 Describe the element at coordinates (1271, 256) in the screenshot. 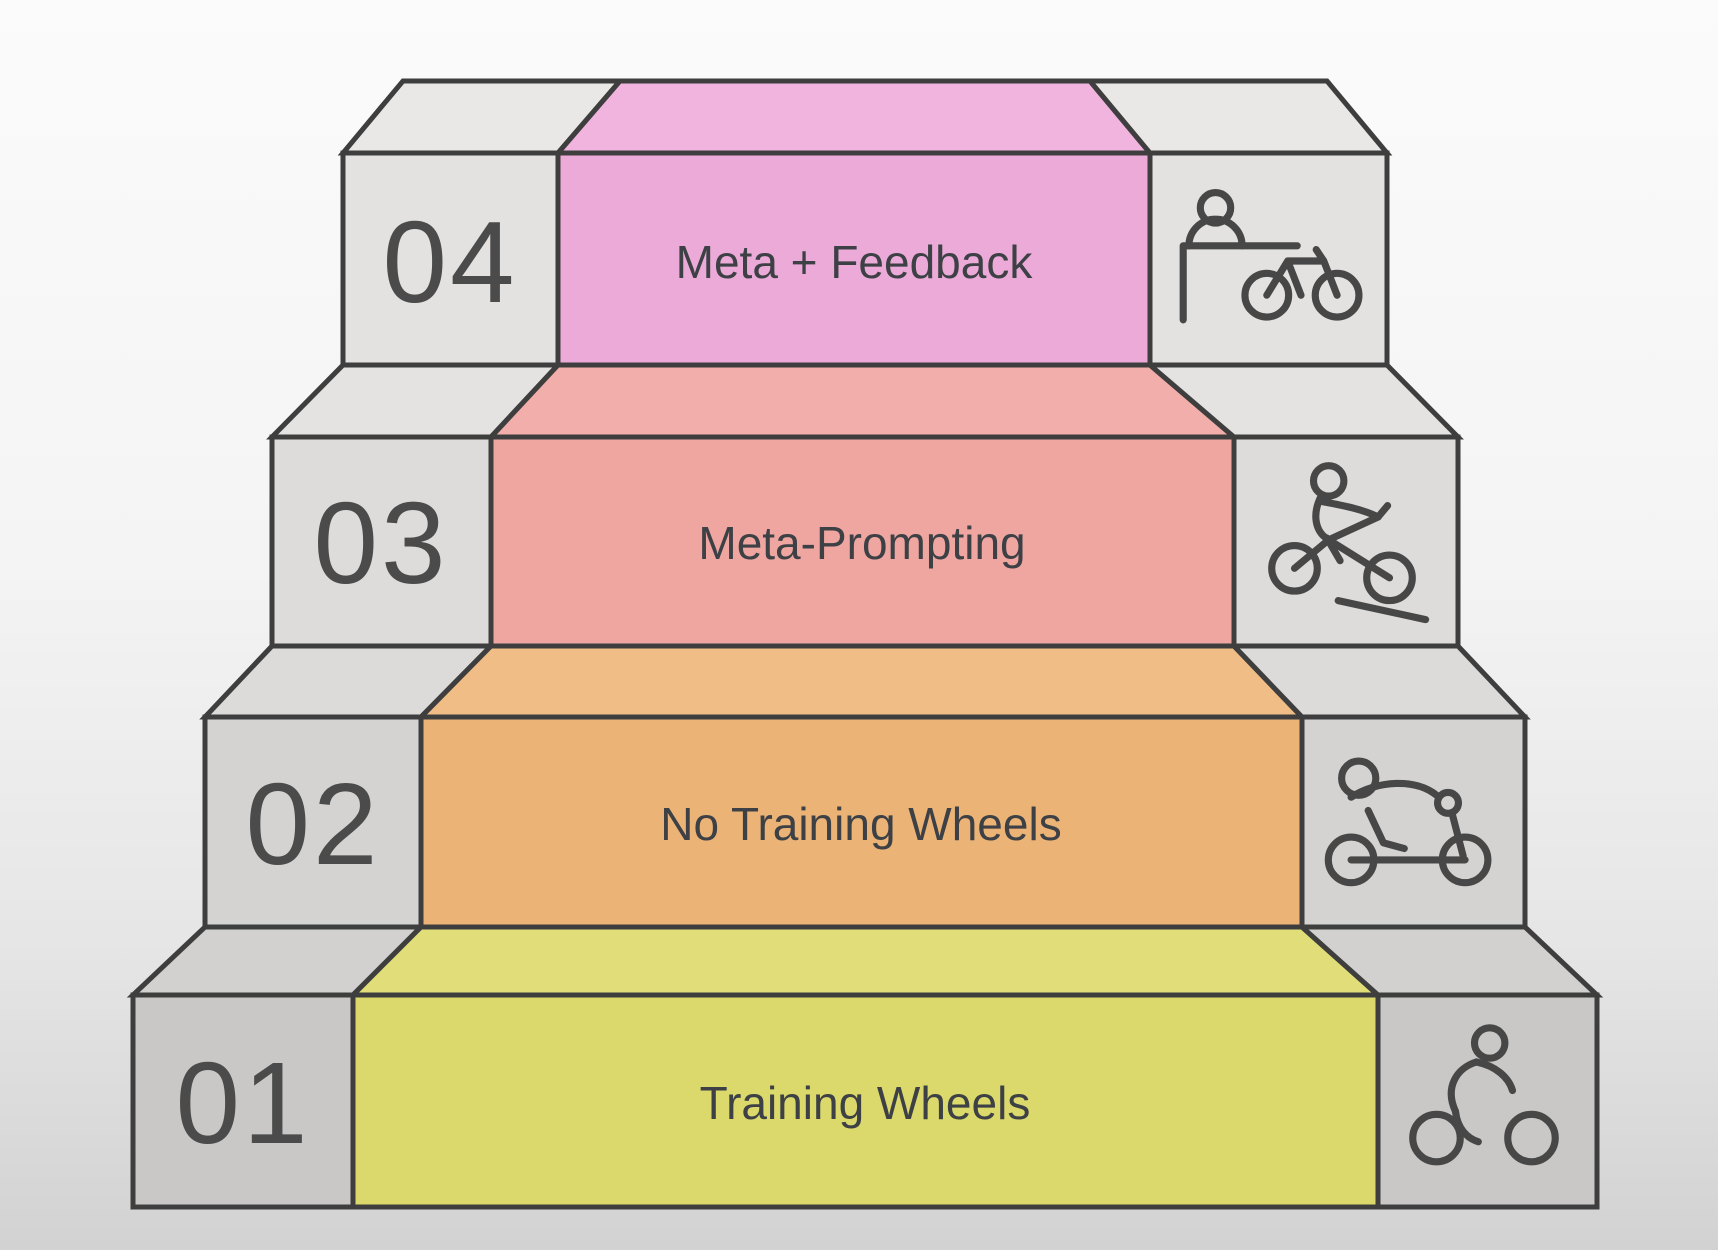

I see `person-standing-with-bike-icon` at that location.